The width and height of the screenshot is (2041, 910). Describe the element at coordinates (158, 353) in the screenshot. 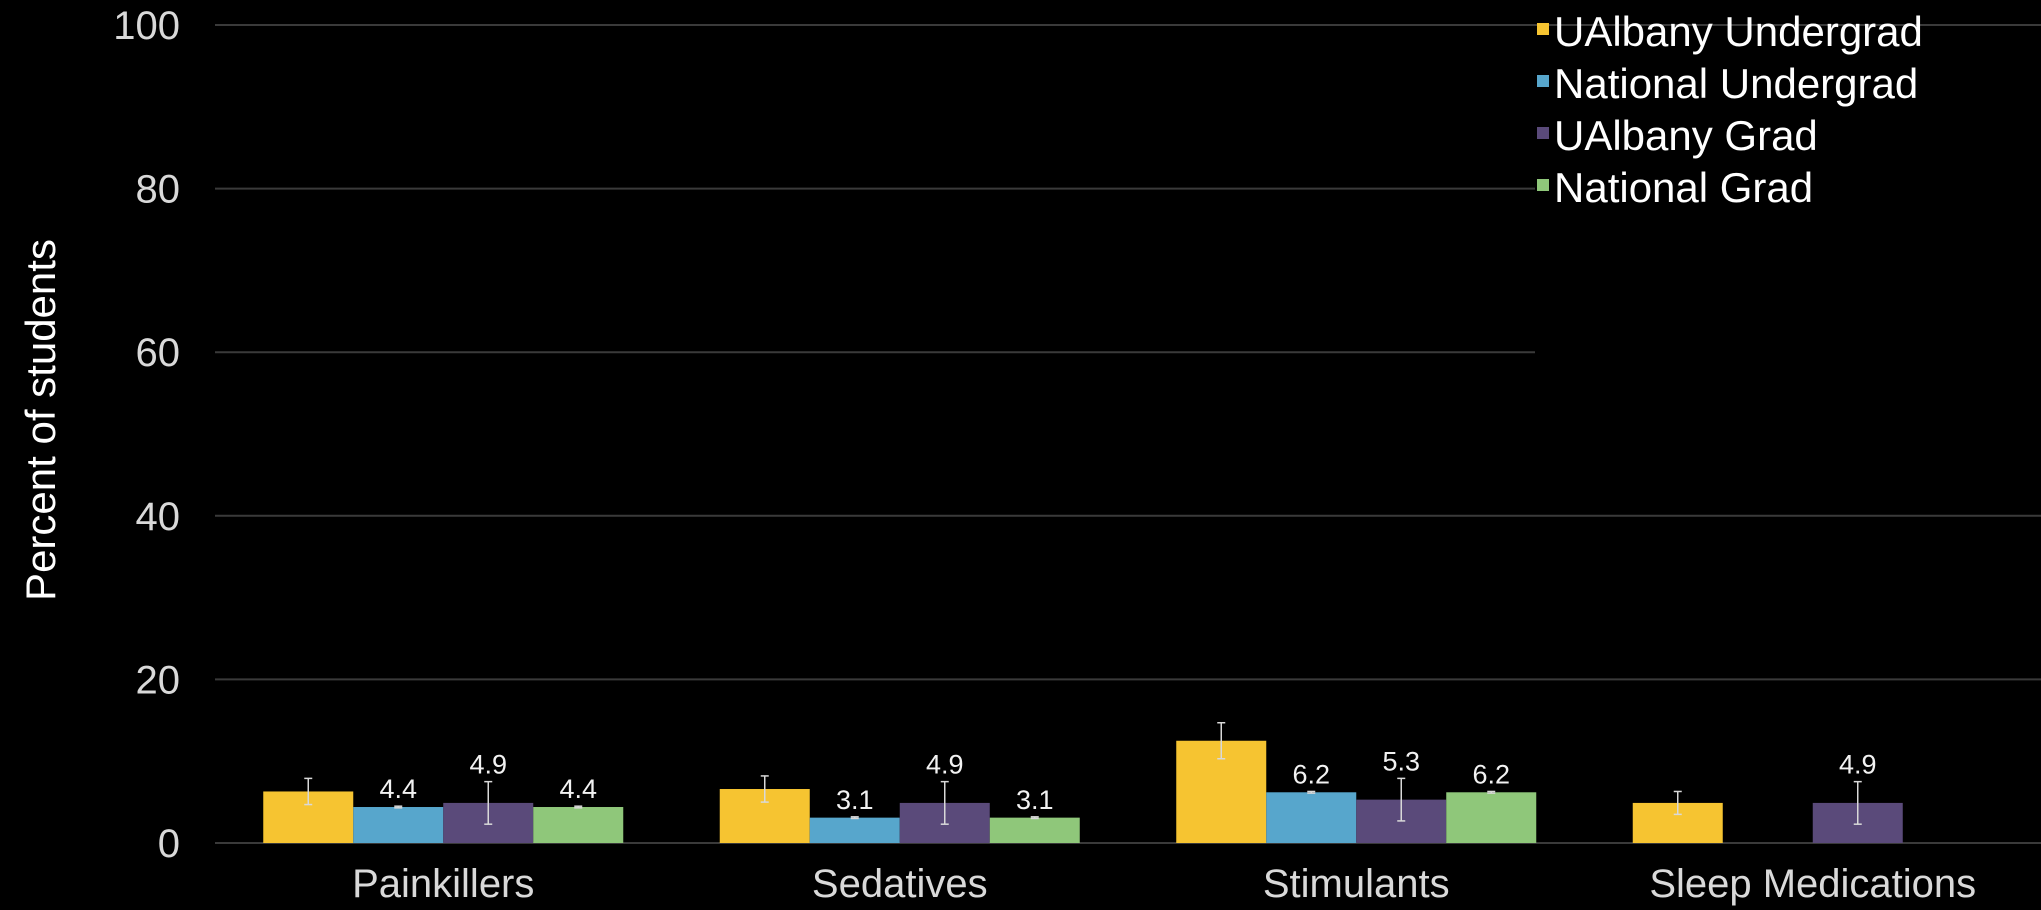

I see `y-tick-label: 60` at that location.